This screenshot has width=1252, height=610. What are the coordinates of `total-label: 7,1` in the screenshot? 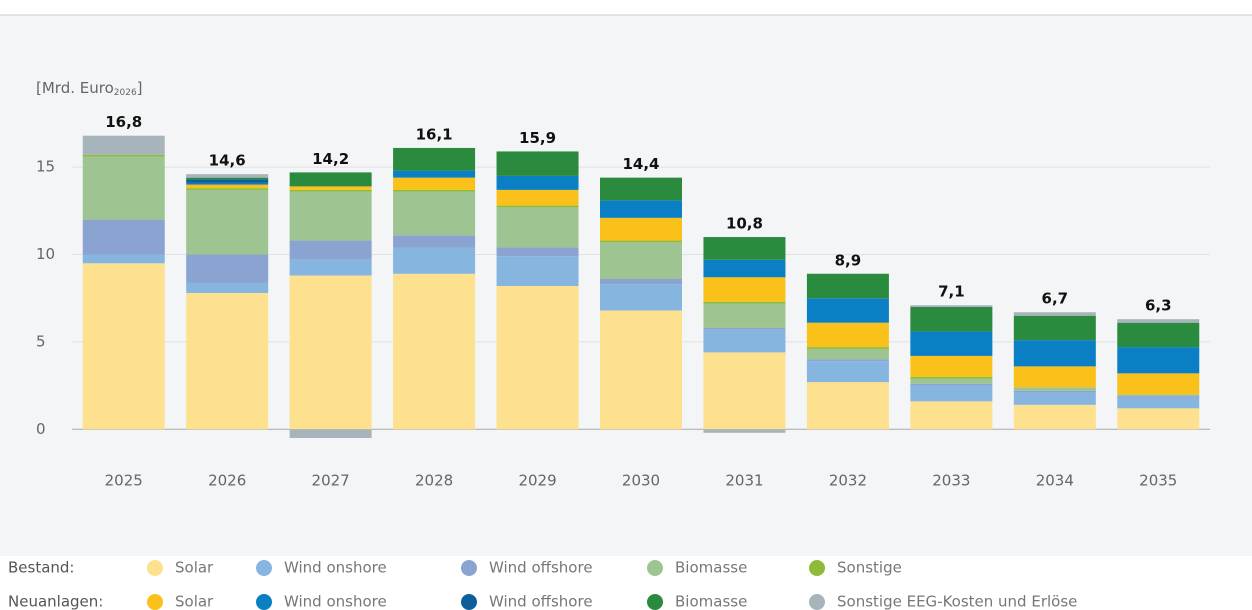 It's located at (951, 292).